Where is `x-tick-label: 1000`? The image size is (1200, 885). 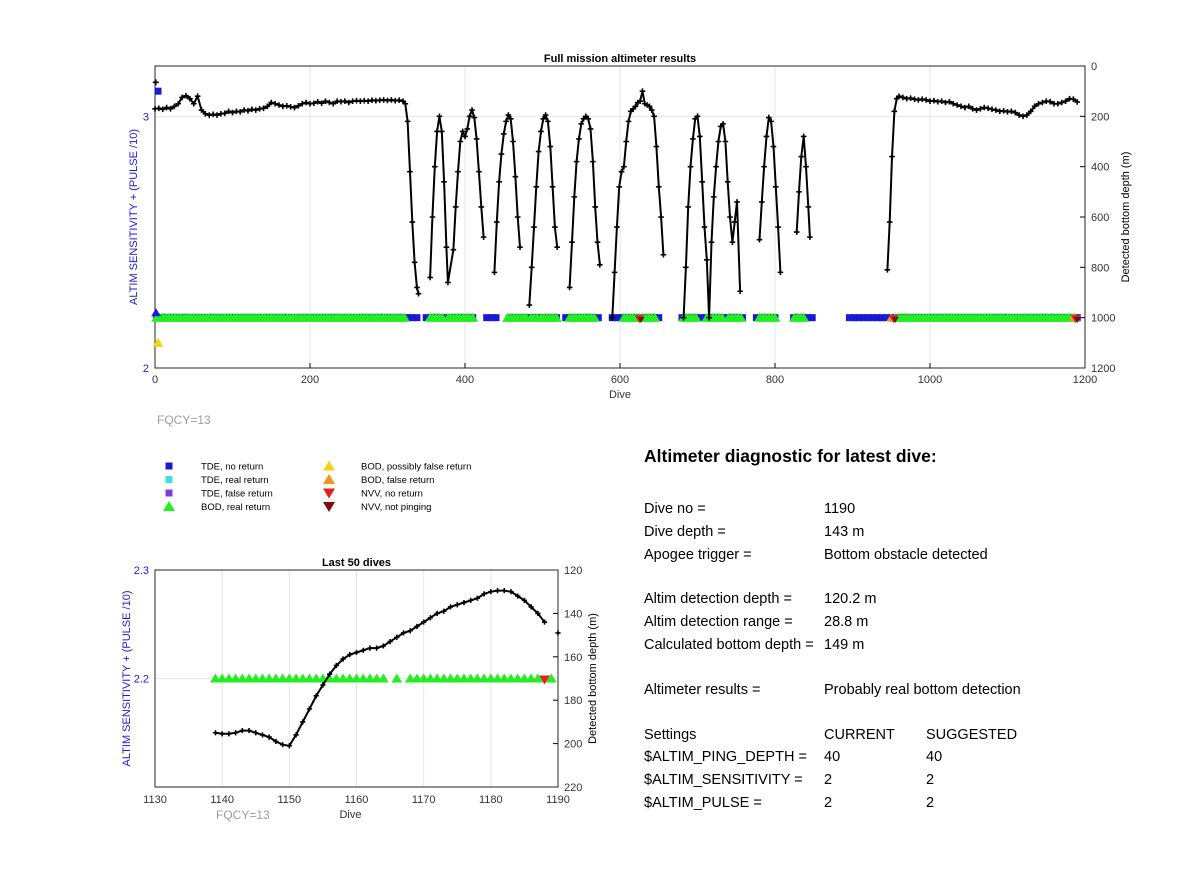
x-tick-label: 1000 is located at coordinates (930, 380).